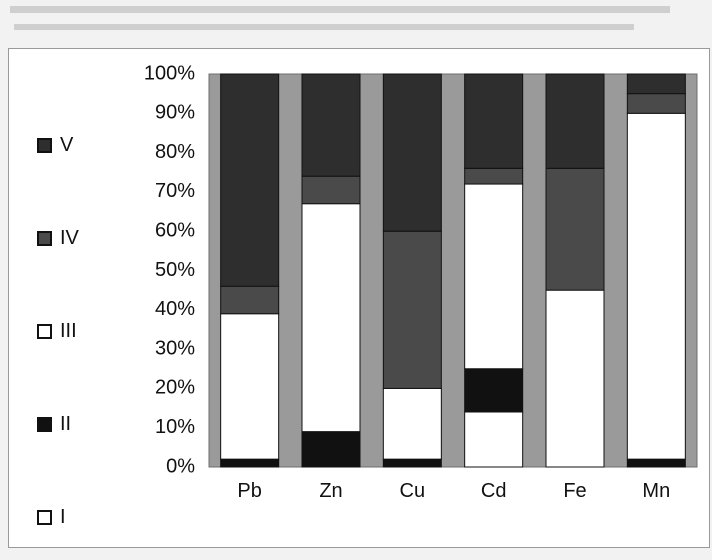 The image size is (712, 560). Describe the element at coordinates (175, 230) in the screenshot. I see `y-tick-label: 60%` at that location.